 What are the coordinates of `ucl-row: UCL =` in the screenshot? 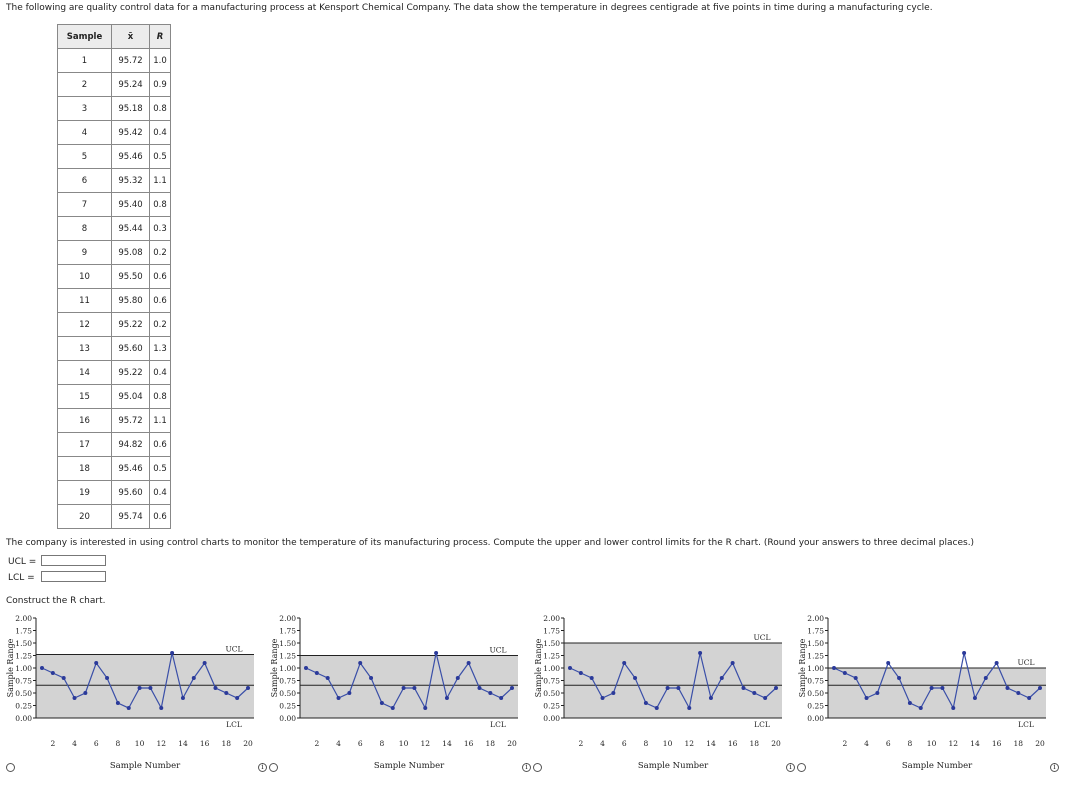 It's located at (57, 561).